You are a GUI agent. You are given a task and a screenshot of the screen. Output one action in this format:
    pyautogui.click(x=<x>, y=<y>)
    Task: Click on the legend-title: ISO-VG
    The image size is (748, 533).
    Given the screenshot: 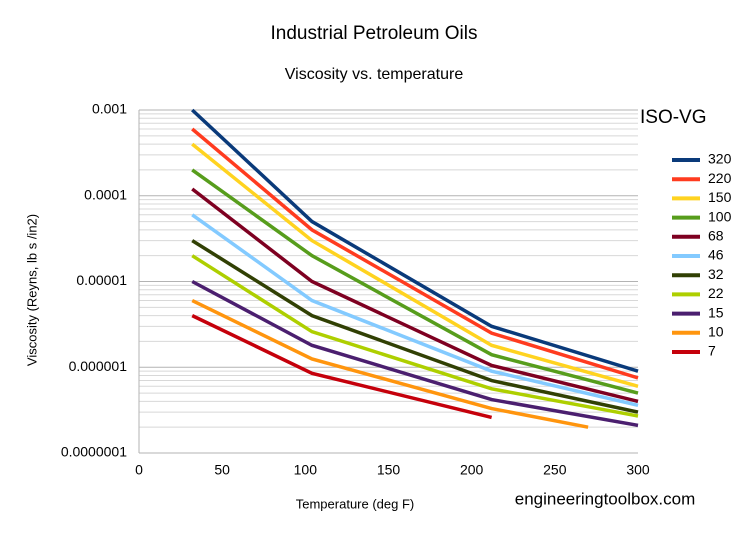 What is the action you would take?
    pyautogui.click(x=673, y=117)
    